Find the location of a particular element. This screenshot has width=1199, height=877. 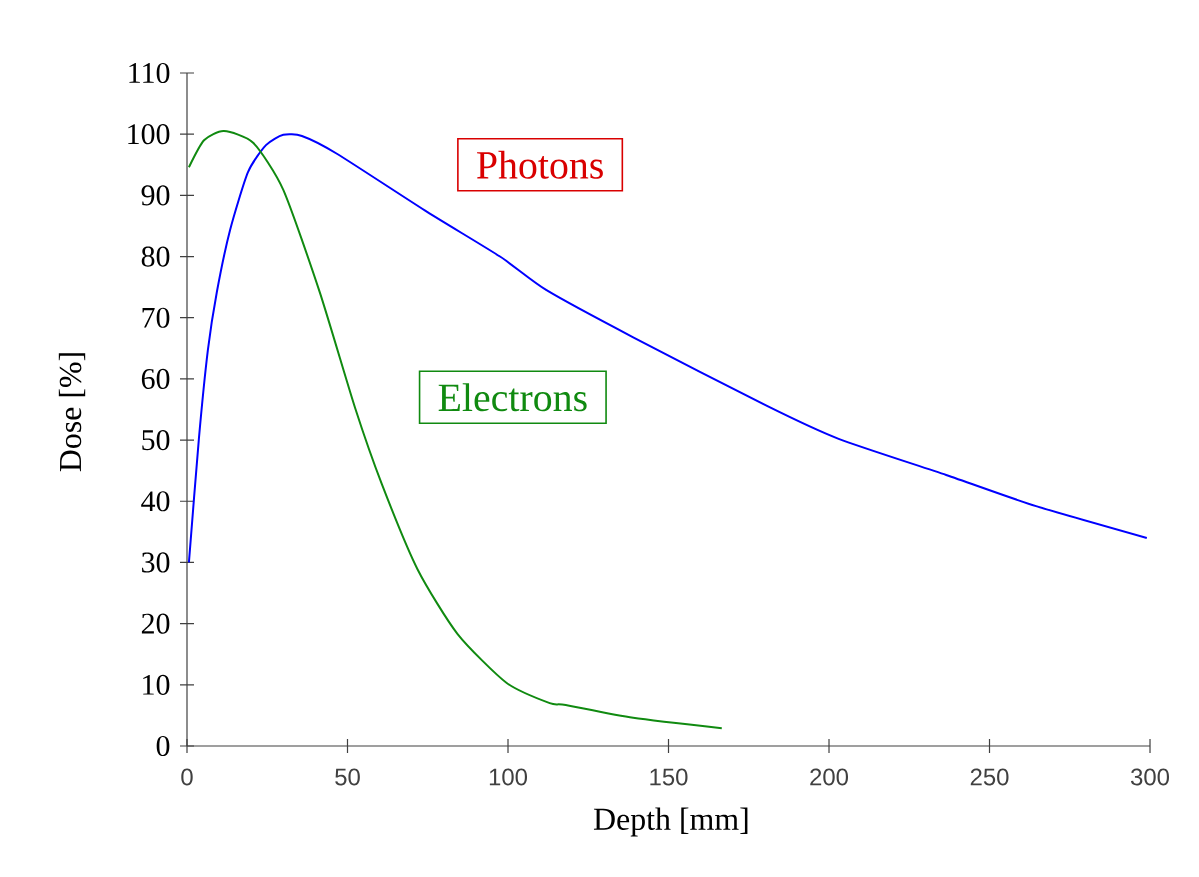

x-tick-label: 150 is located at coordinates (669, 777).